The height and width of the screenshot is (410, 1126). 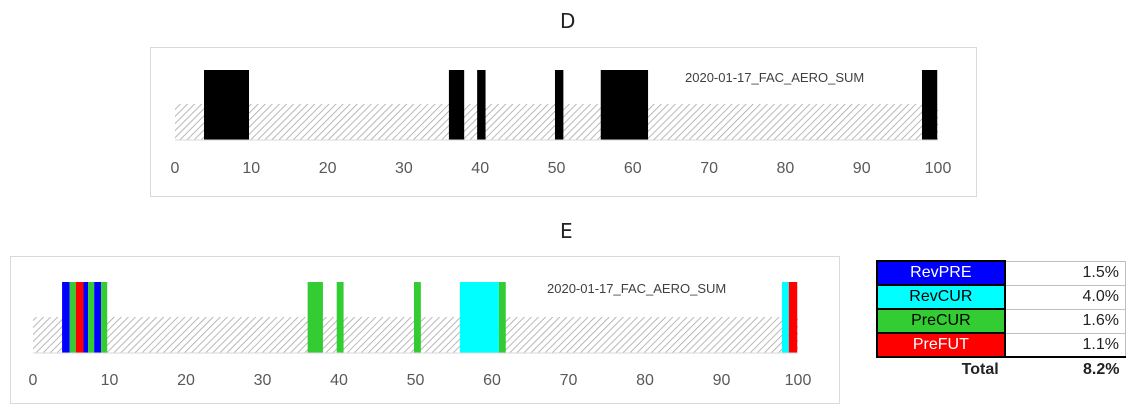 I want to click on legend-row: RevCUR 4.0%, so click(x=1001, y=297).